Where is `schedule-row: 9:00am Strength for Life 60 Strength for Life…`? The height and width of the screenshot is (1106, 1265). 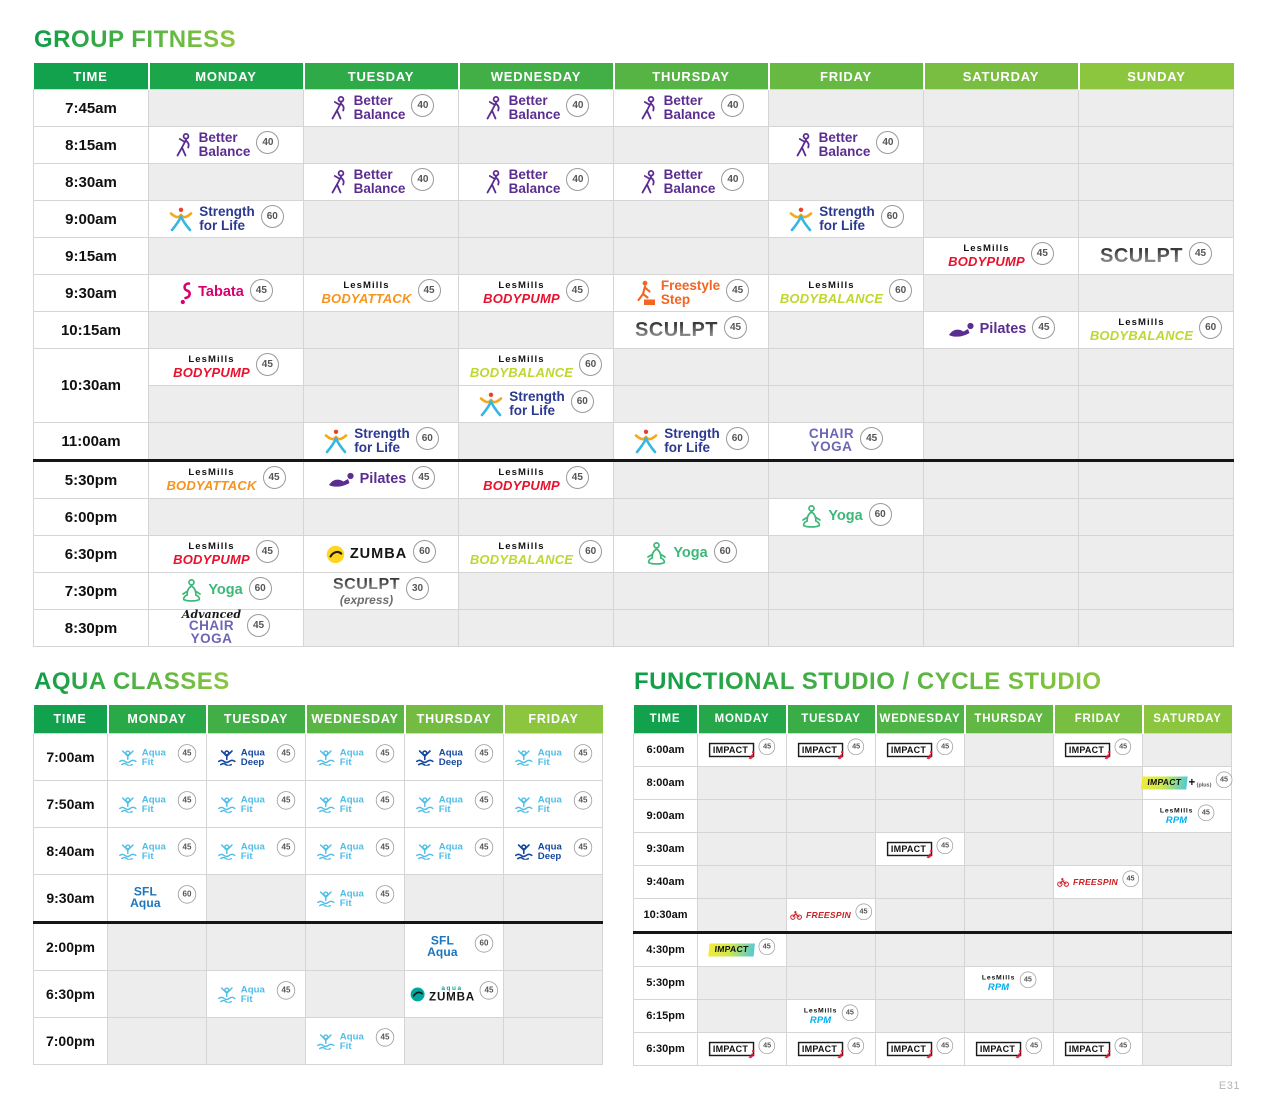
schedule-row: 9:00am Strength for Life 60 Strength for Life… is located at coordinates (633, 219).